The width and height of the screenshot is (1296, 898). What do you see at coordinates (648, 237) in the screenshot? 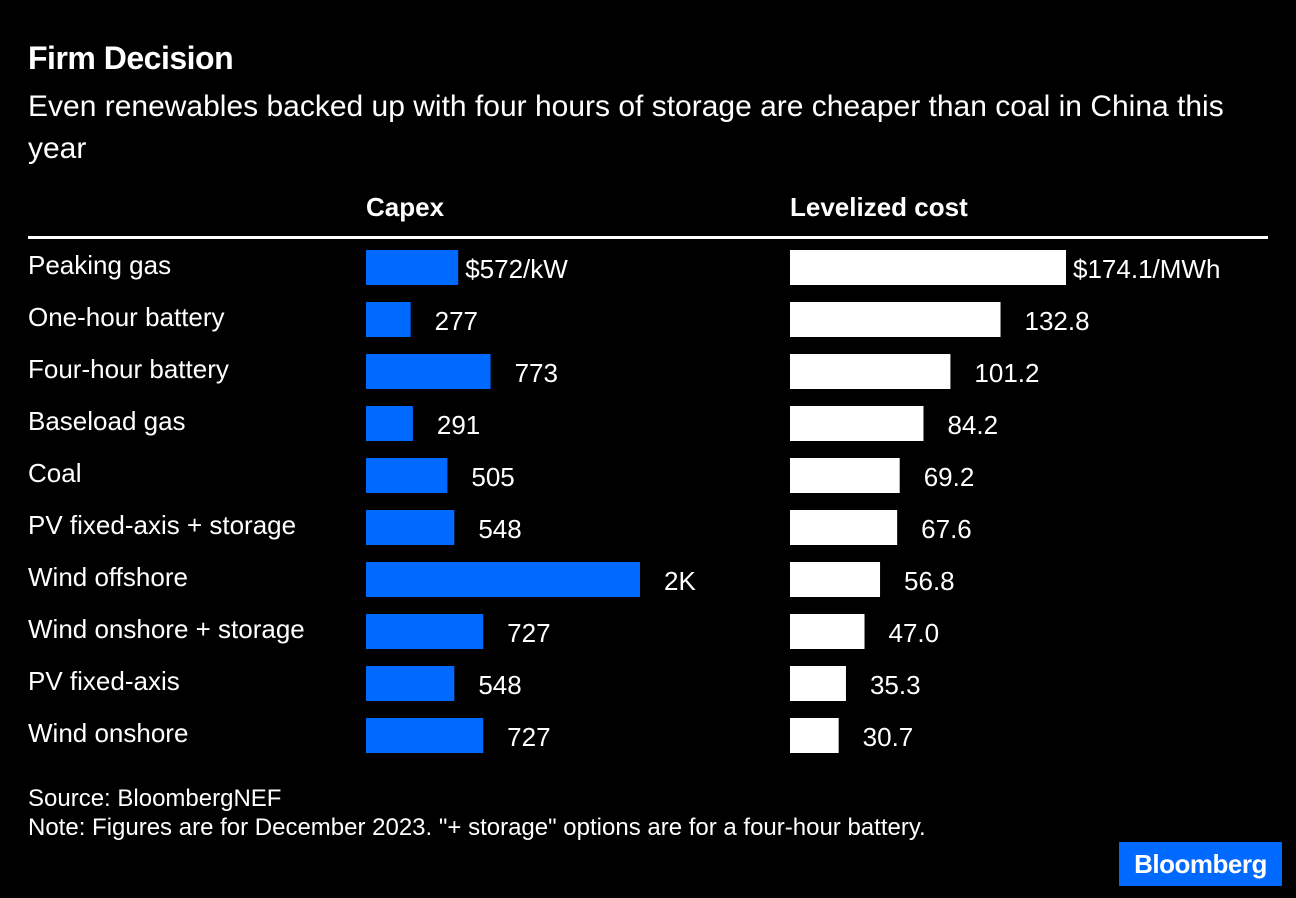
I see `header-rule` at bounding box center [648, 237].